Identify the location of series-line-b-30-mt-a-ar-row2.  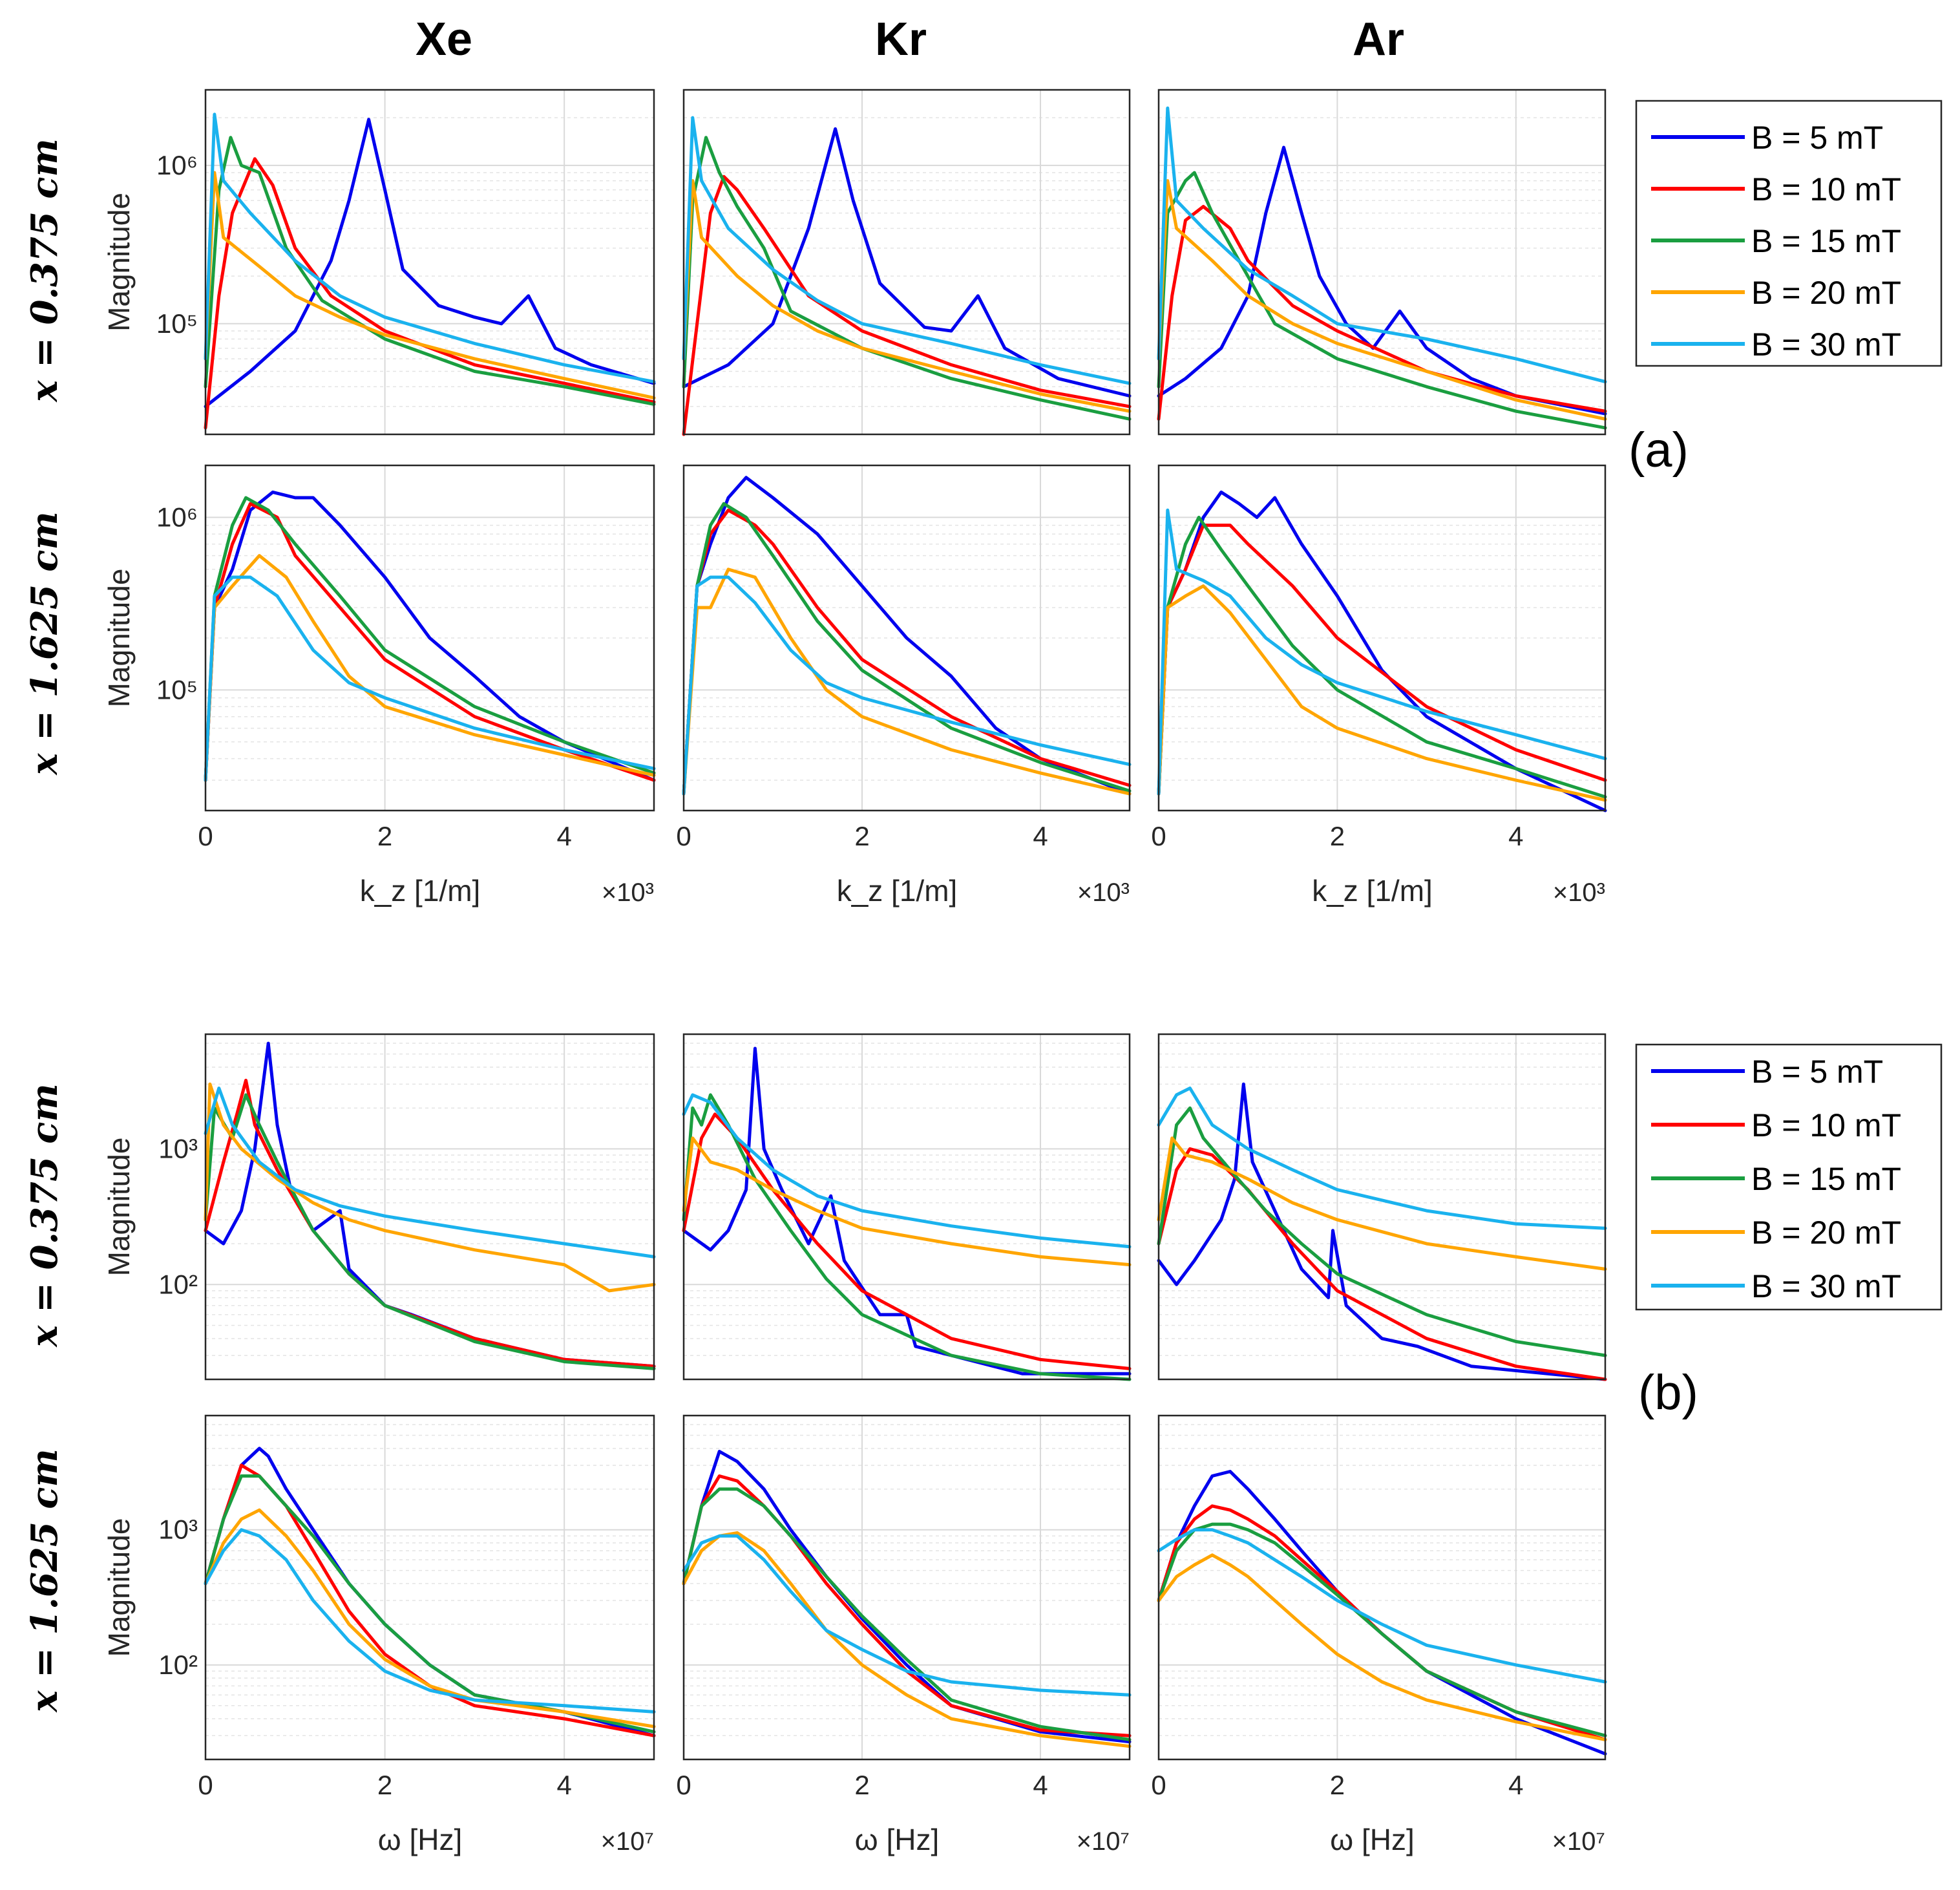
(1382, 652).